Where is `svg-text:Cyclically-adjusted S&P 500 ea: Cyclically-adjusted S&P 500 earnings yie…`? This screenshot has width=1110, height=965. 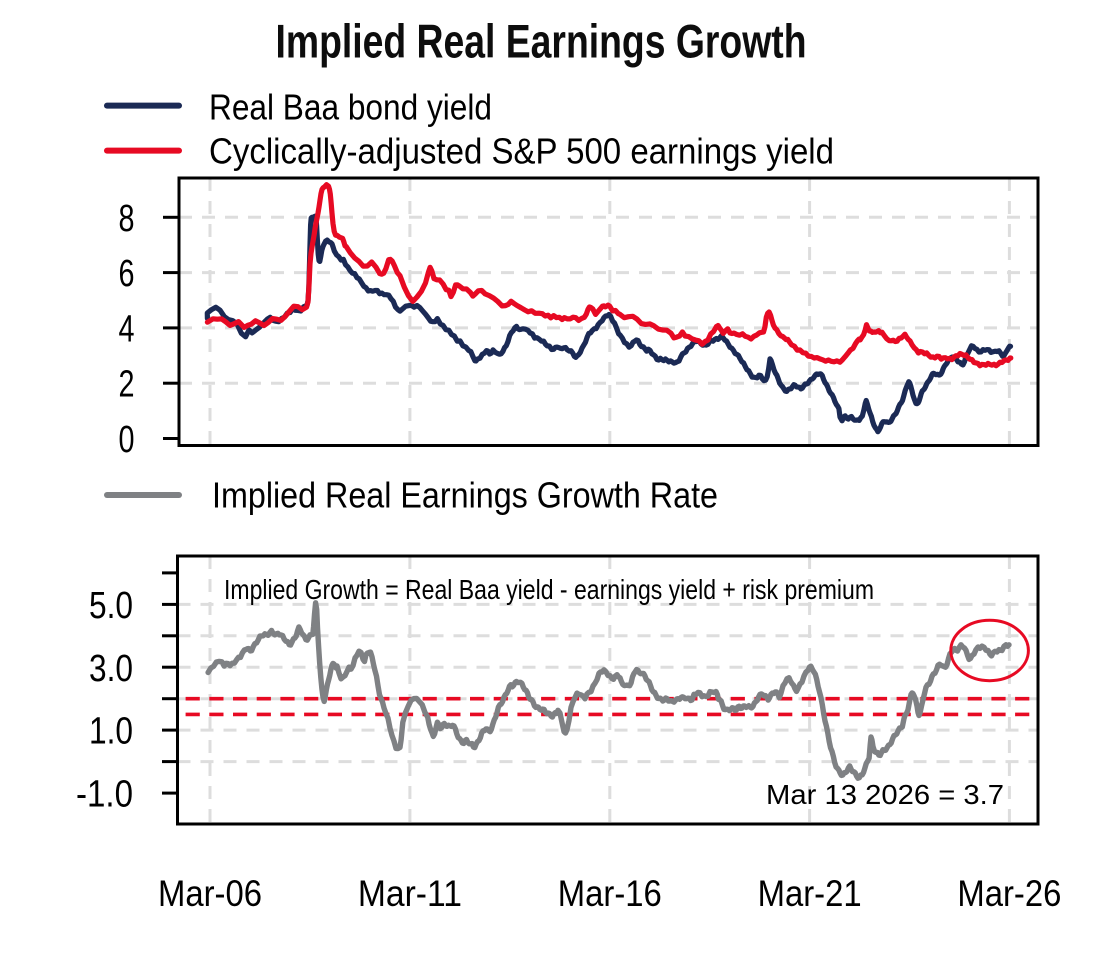
svg-text:Cyclically-adjusted S&P 500 ea: Cyclically-adjusted S&P 500 earnings yie… is located at coordinates (521, 151).